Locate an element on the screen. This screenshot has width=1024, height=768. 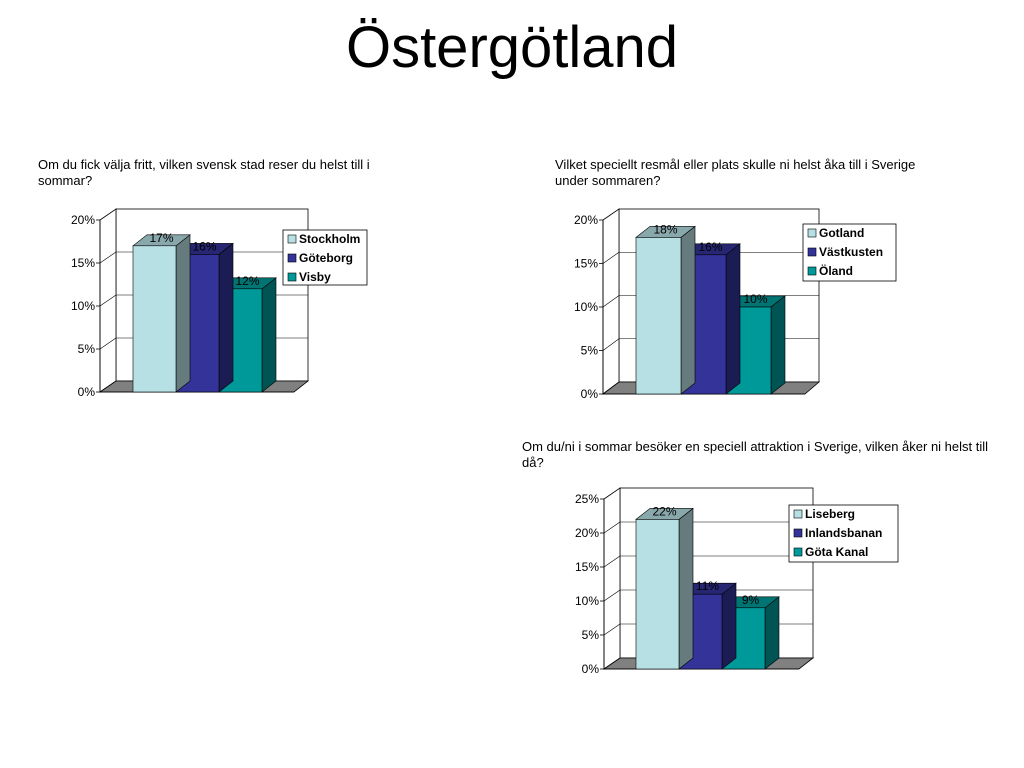
y-tick-label: 25% is located at coordinates (587, 499).